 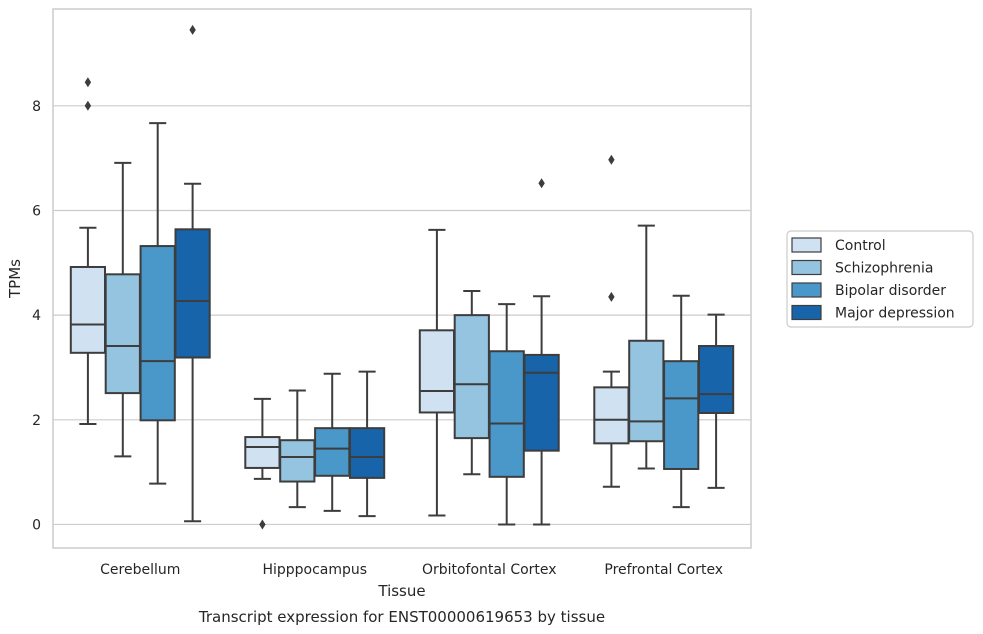 I want to click on legend-item: Bipolar disorder, so click(x=868, y=290).